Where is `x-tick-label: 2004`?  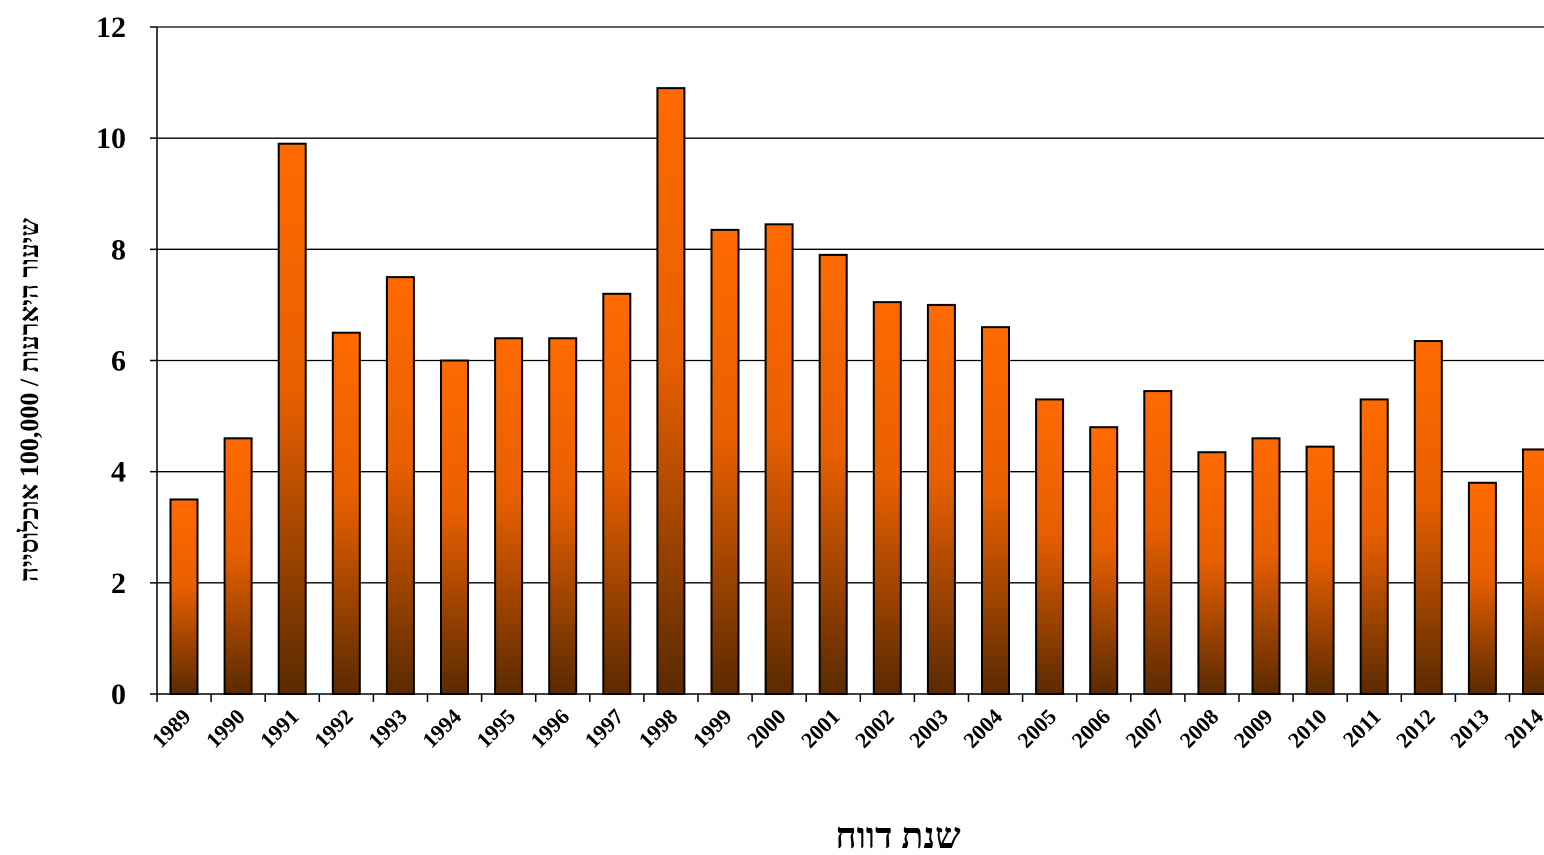 x-tick-label: 2004 is located at coordinates (982, 728).